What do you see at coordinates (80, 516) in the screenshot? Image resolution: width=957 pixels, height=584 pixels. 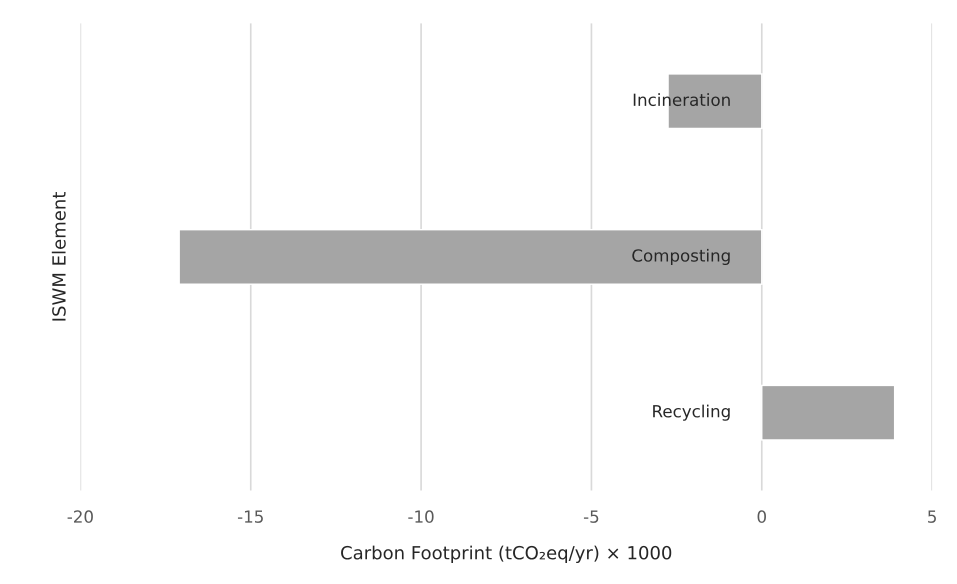 I see `x-tick-label: -20` at bounding box center [80, 516].